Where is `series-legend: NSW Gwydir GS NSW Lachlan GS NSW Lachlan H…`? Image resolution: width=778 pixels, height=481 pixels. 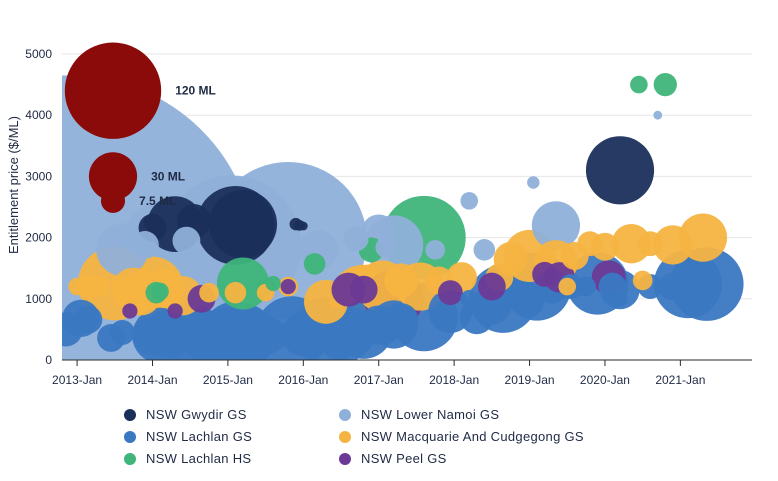 series-legend: NSW Gwydir GS NSW Lachlan GS NSW Lachlan H… is located at coordinates (354, 436).